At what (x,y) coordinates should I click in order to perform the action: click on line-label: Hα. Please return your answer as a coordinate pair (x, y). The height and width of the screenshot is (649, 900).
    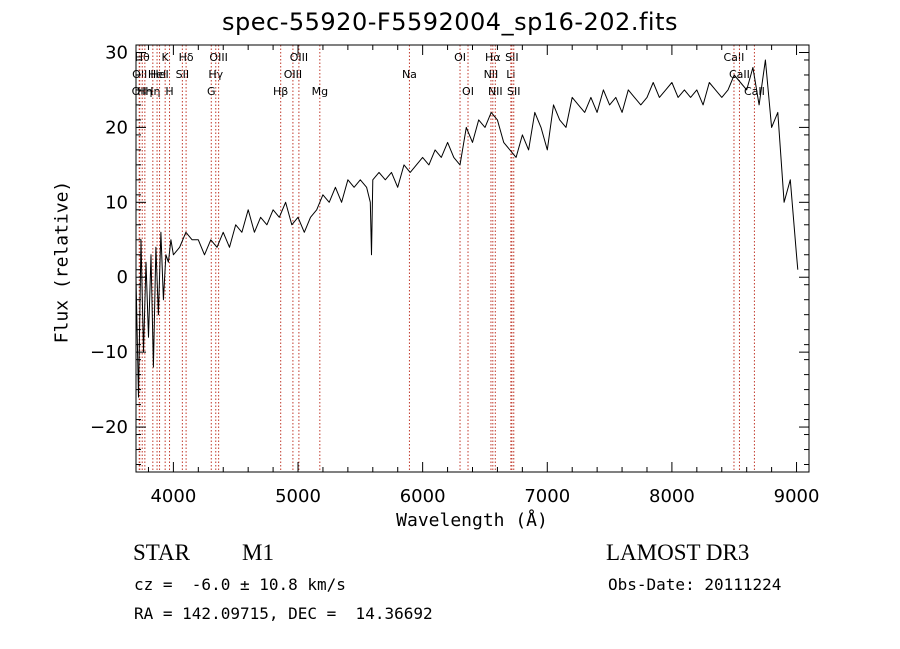
    Looking at the image, I should click on (493, 57).